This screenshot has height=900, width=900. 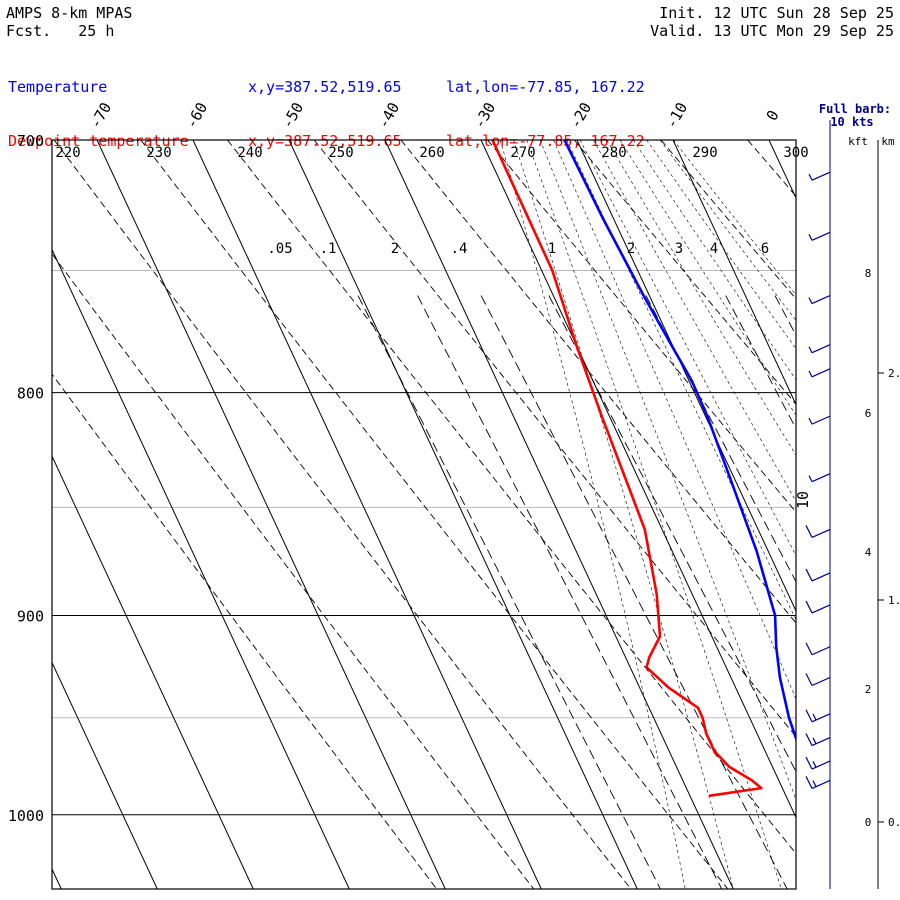 I want to click on dry-adiabat-label: 270, so click(x=522, y=153).